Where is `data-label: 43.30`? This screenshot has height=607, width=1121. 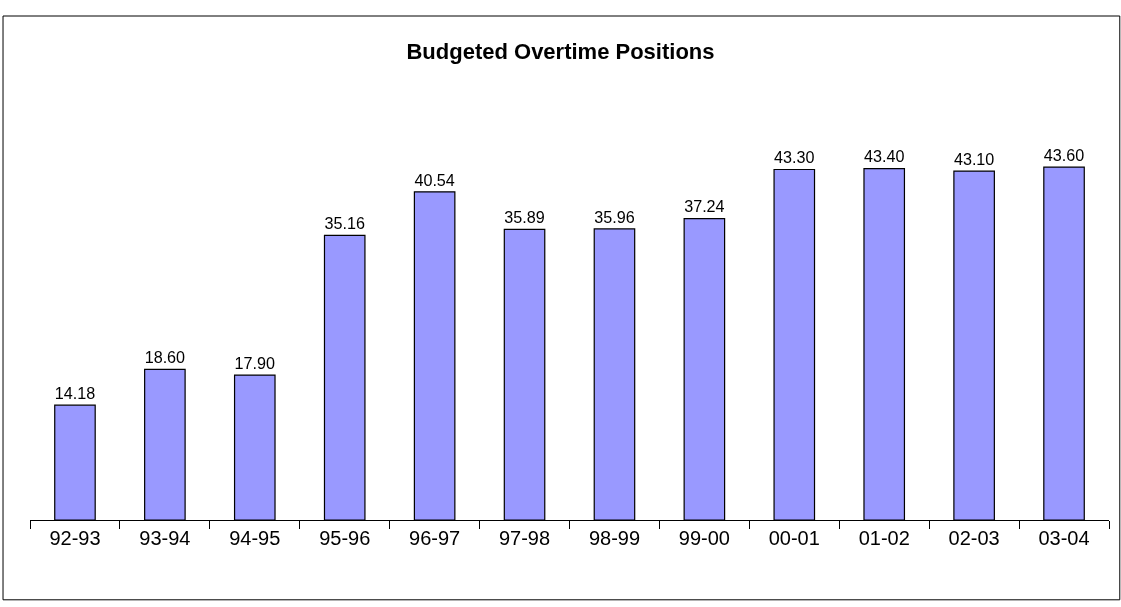 data-label: 43.30 is located at coordinates (794, 157).